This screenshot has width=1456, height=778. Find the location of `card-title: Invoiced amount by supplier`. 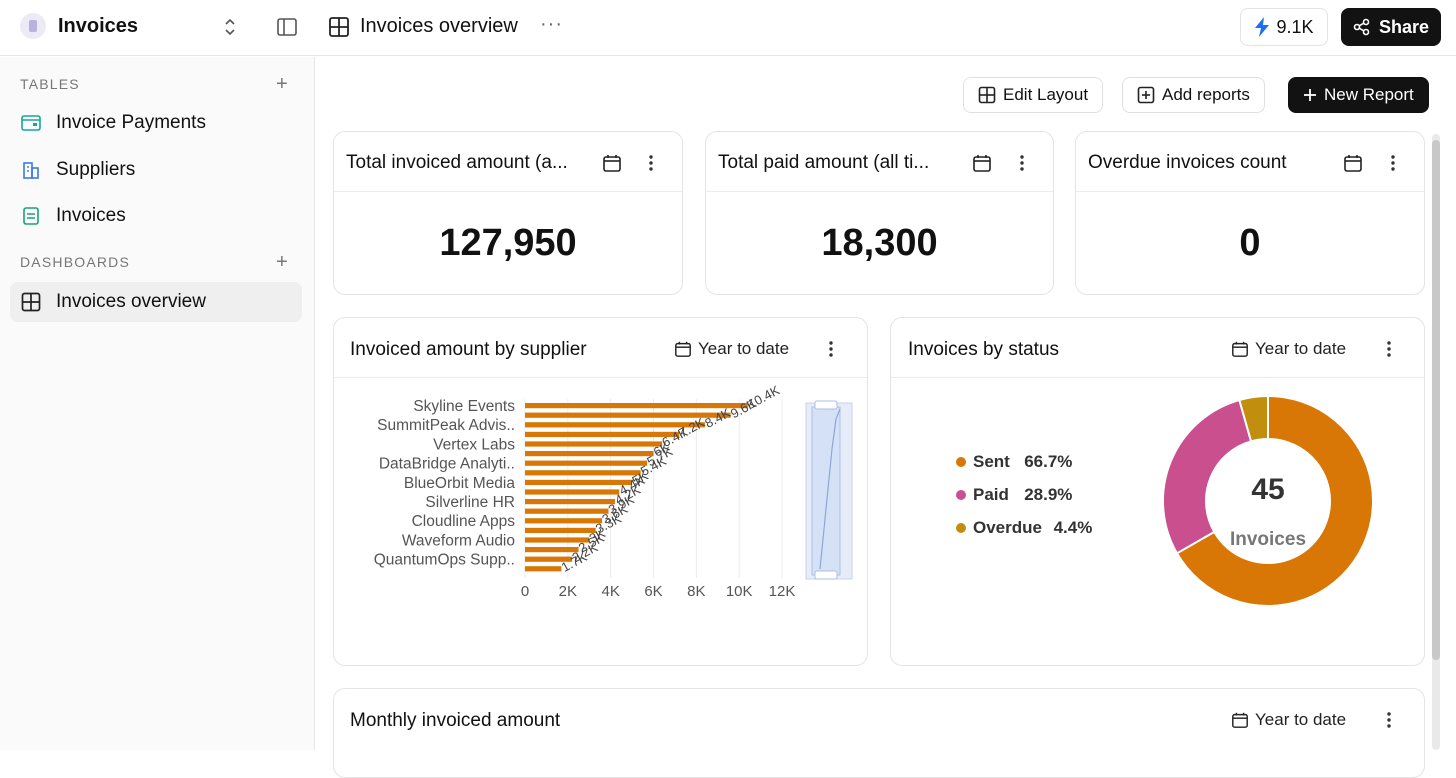

card-title: Invoiced amount by supplier is located at coordinates (468, 349).